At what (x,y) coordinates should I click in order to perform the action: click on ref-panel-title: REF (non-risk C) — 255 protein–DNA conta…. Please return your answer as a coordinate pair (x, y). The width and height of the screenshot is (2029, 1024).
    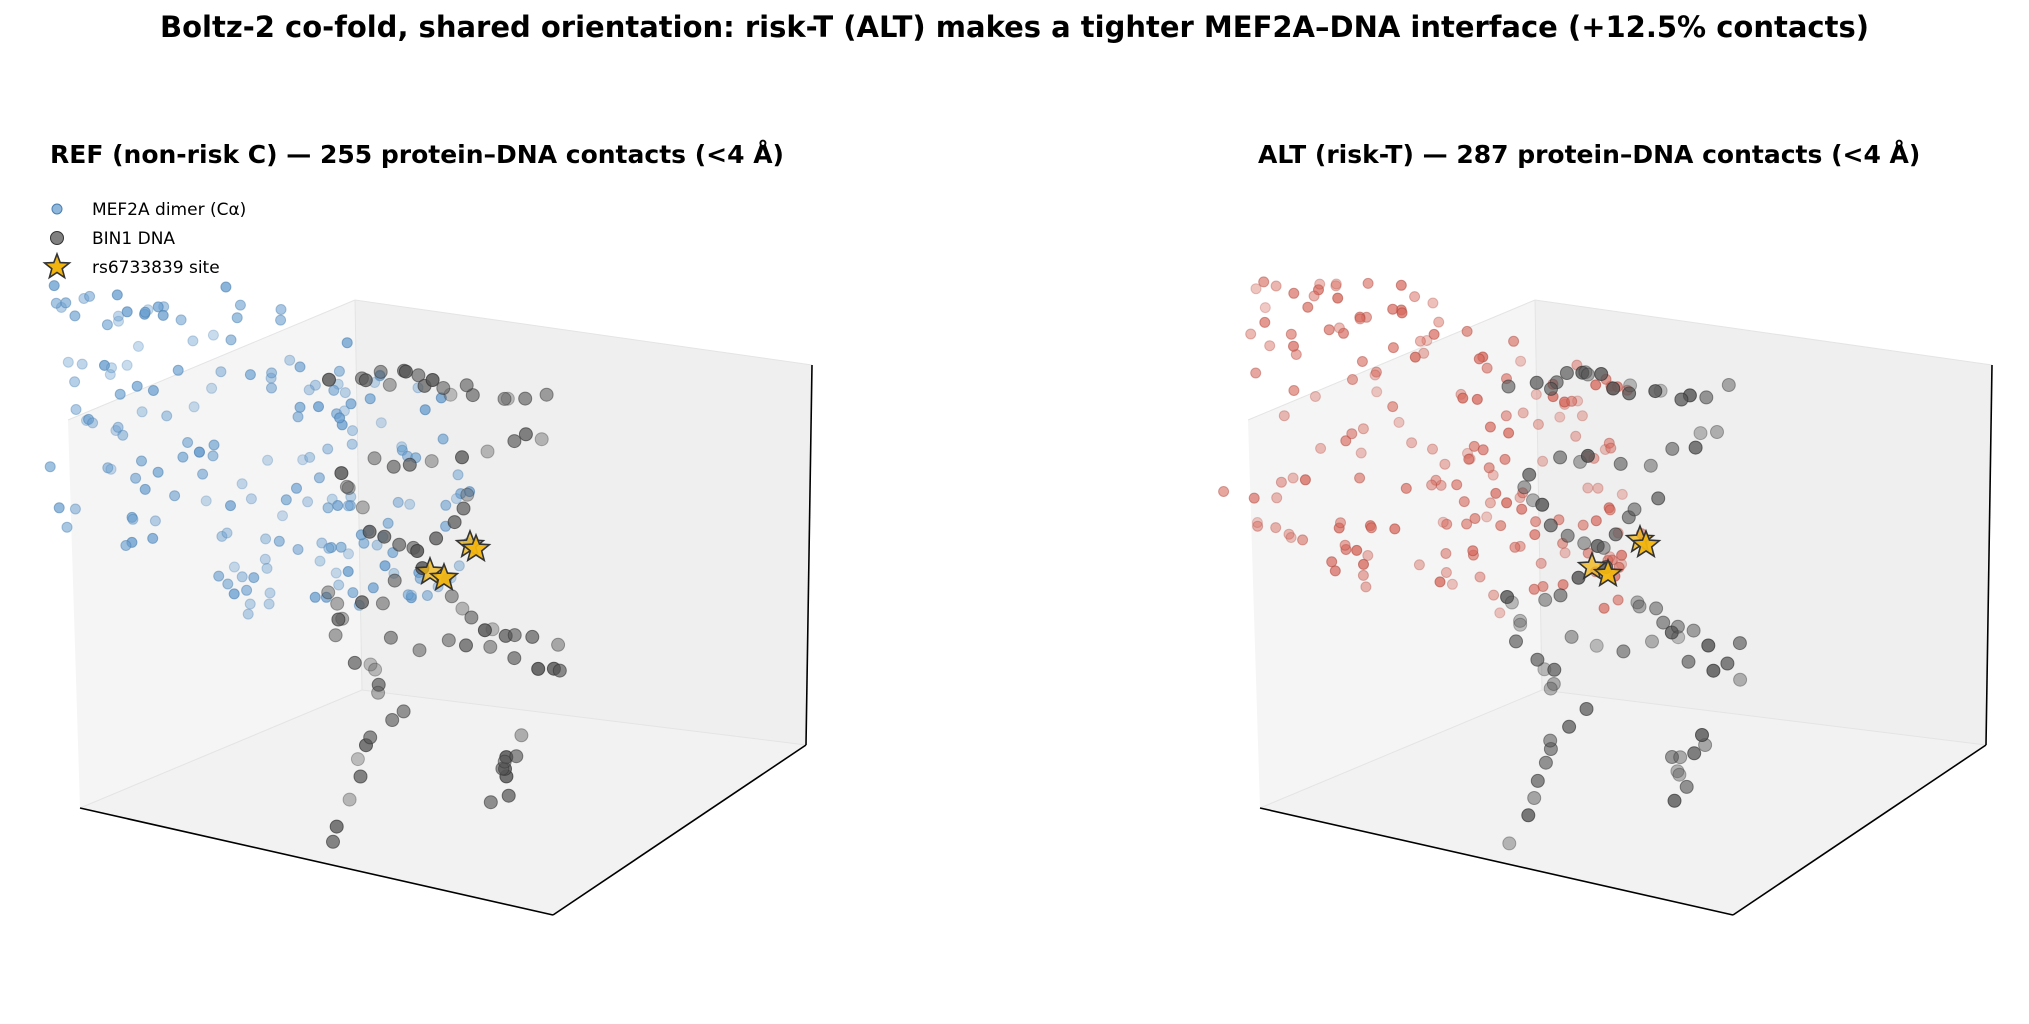
    Looking at the image, I should click on (417, 154).